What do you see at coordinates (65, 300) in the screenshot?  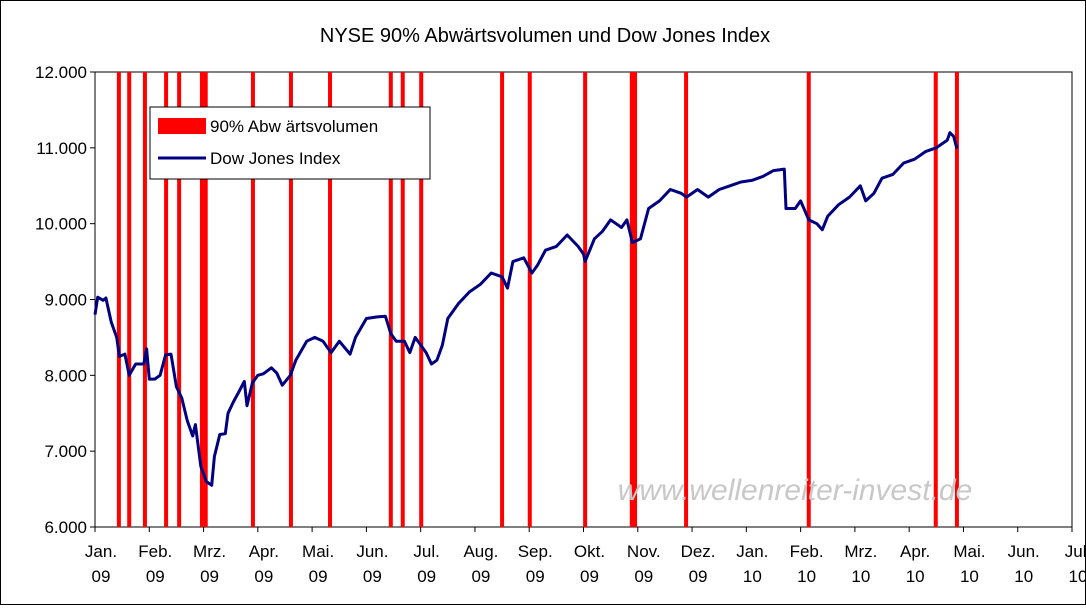 I see `y-tick-label: 9.000` at bounding box center [65, 300].